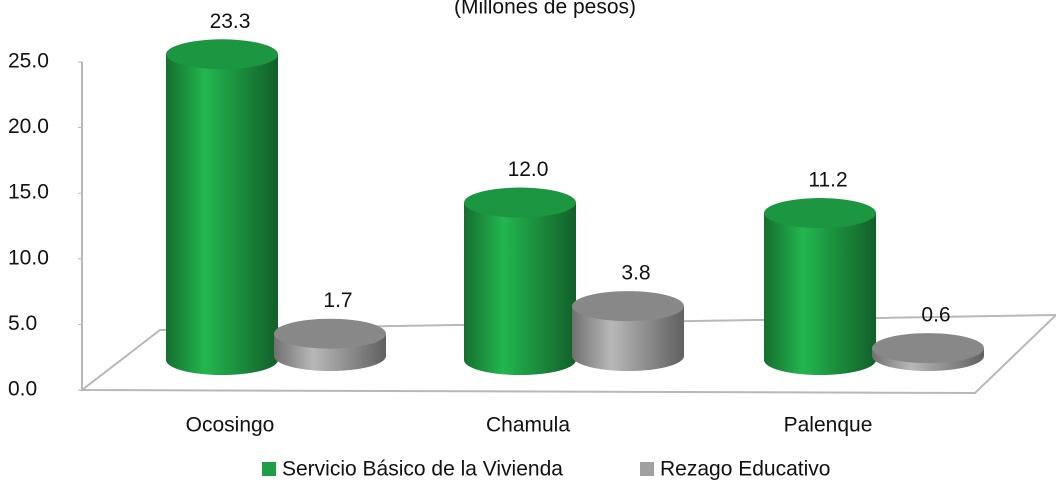  What do you see at coordinates (635, 273) in the screenshot?
I see `data-label: 3.8` at bounding box center [635, 273].